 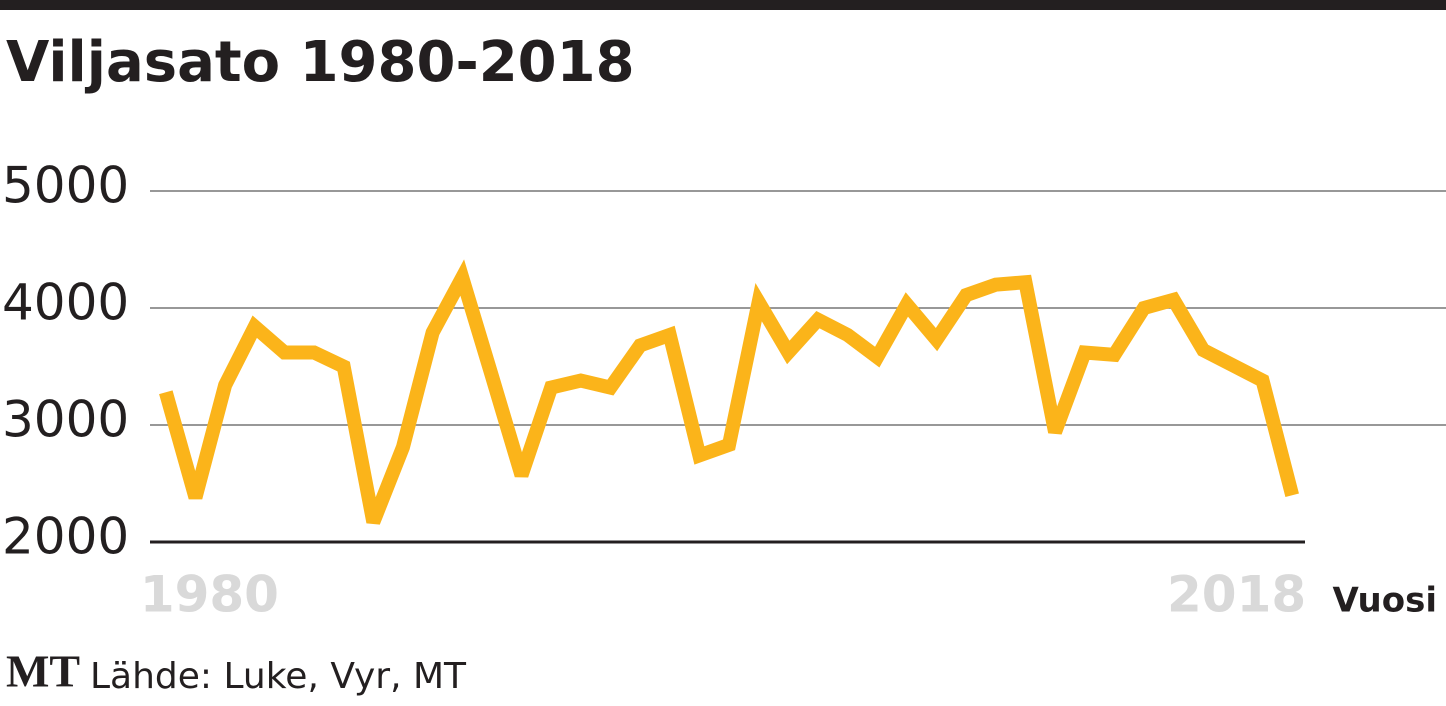 What do you see at coordinates (65, 420) in the screenshot?
I see `y-tick-label: 3000` at bounding box center [65, 420].